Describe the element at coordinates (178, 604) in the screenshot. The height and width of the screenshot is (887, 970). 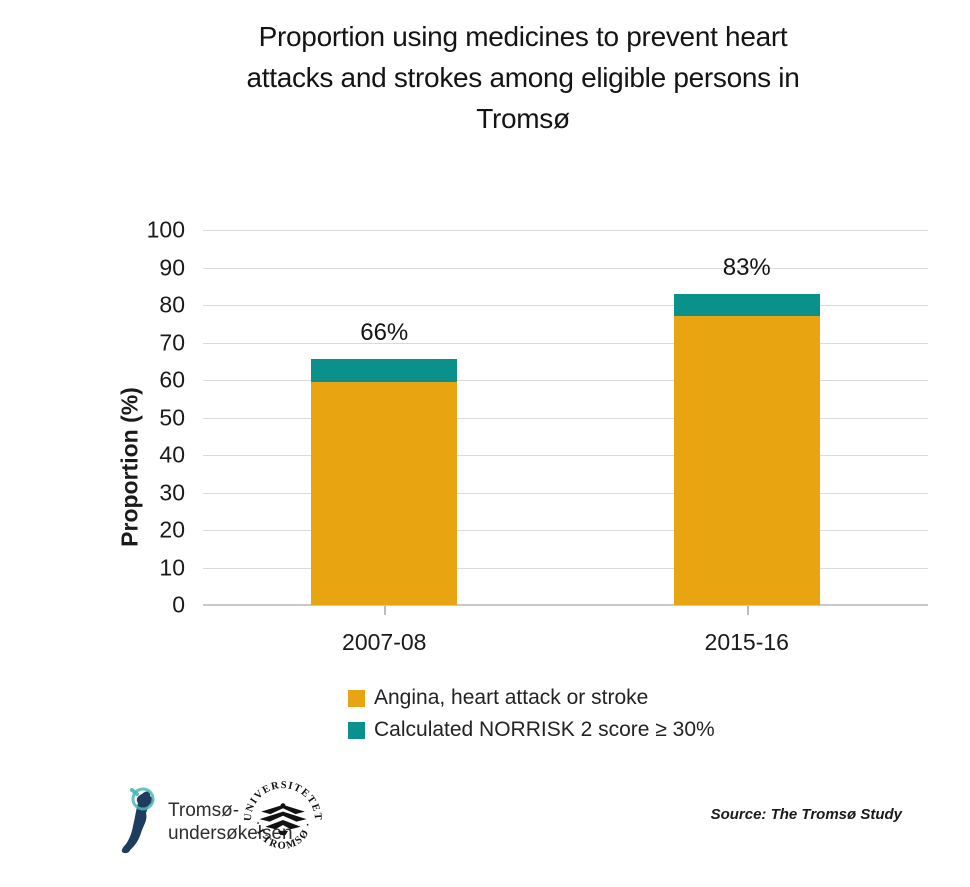
I see `y-tick-label: 0` at that location.